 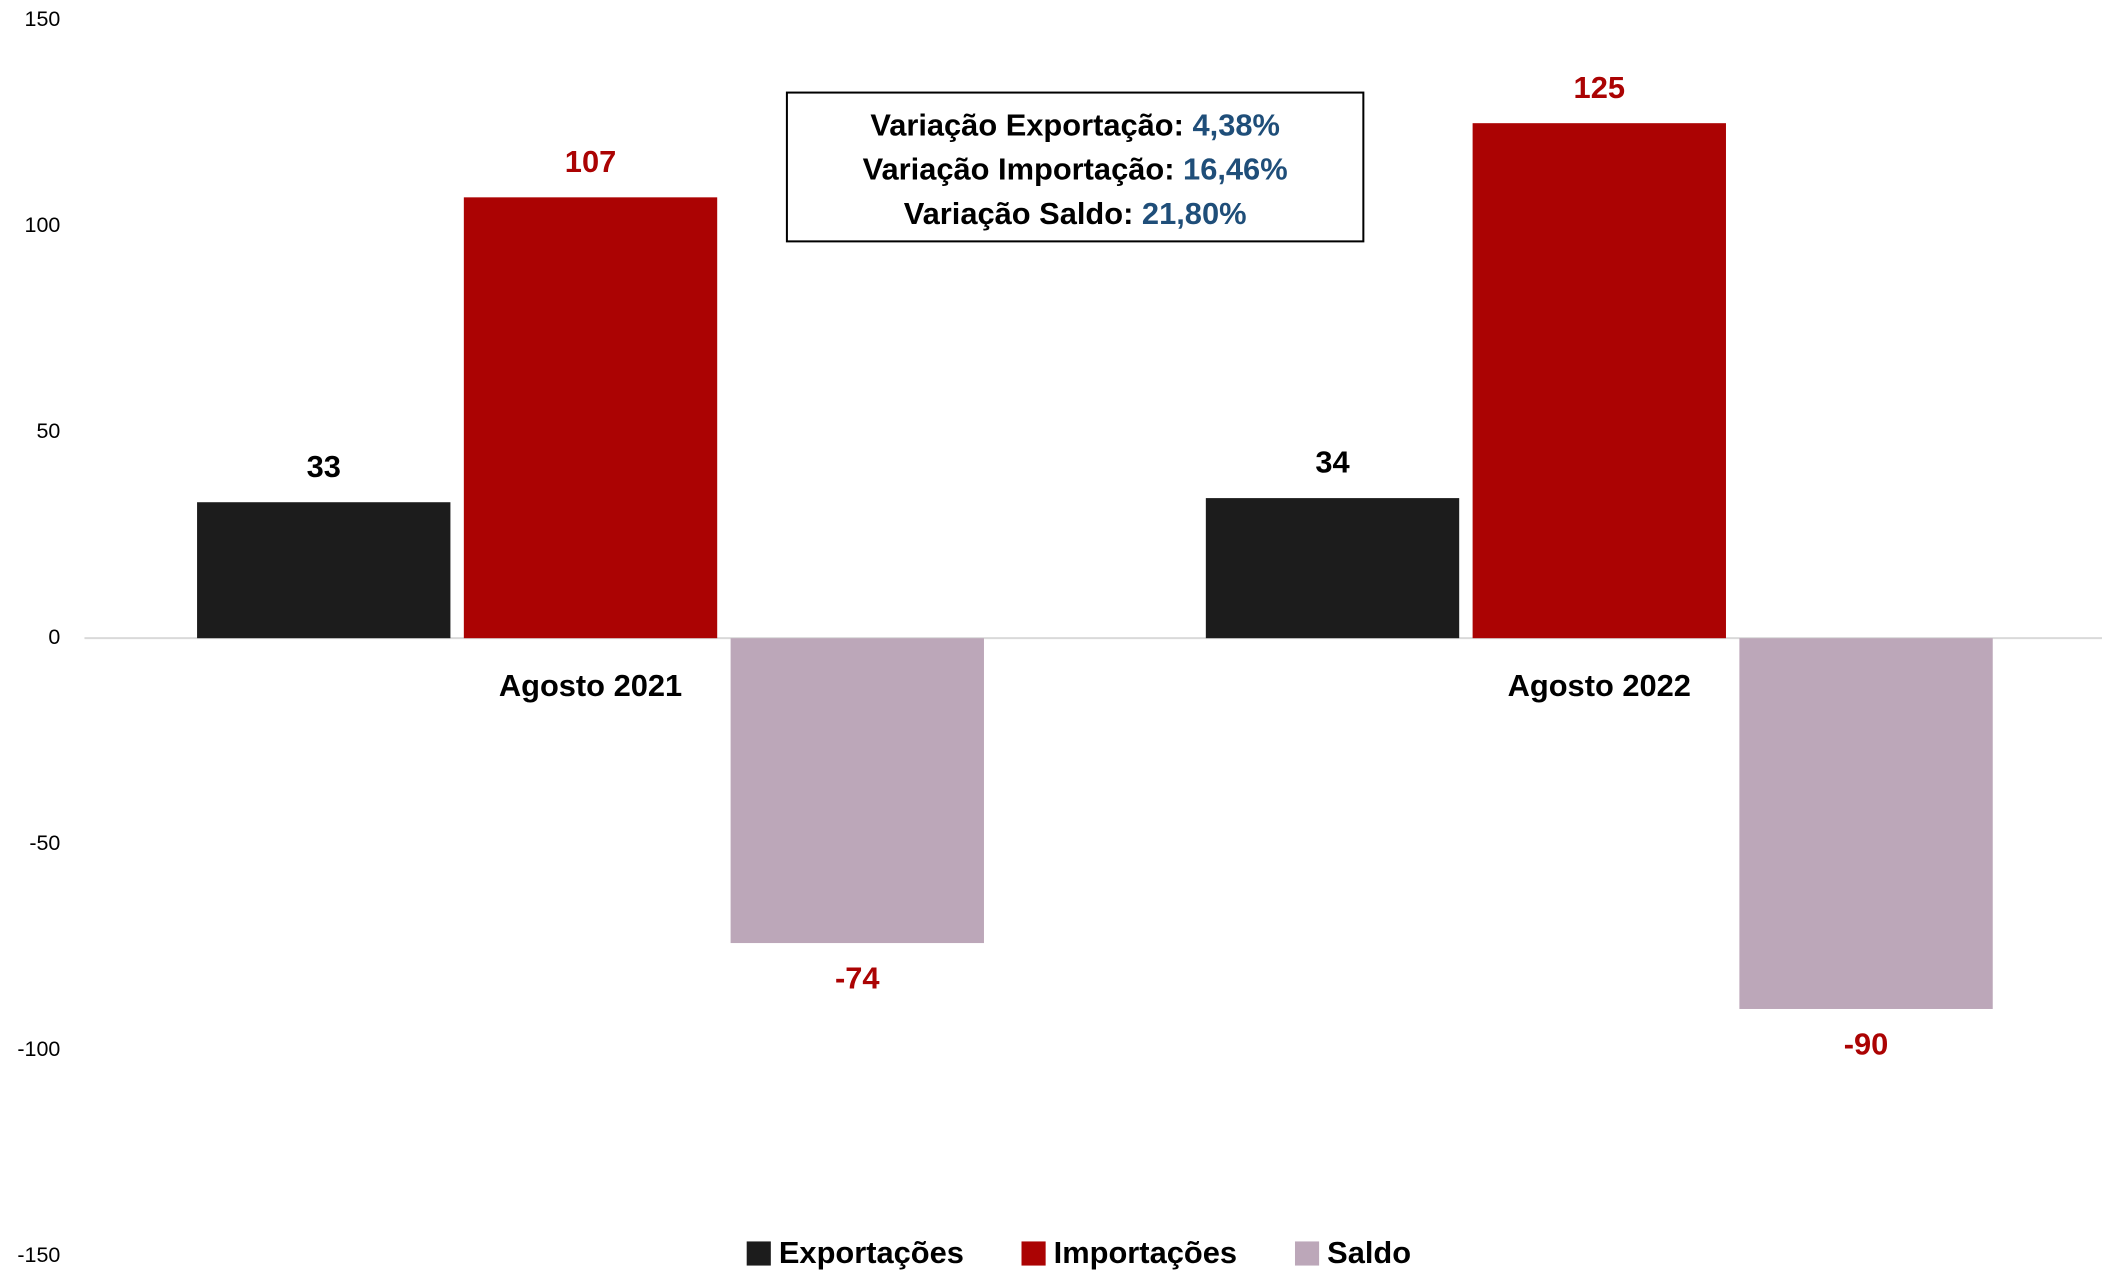 What do you see at coordinates (590, 685) in the screenshot?
I see `x-tick-label: Agosto 2021` at bounding box center [590, 685].